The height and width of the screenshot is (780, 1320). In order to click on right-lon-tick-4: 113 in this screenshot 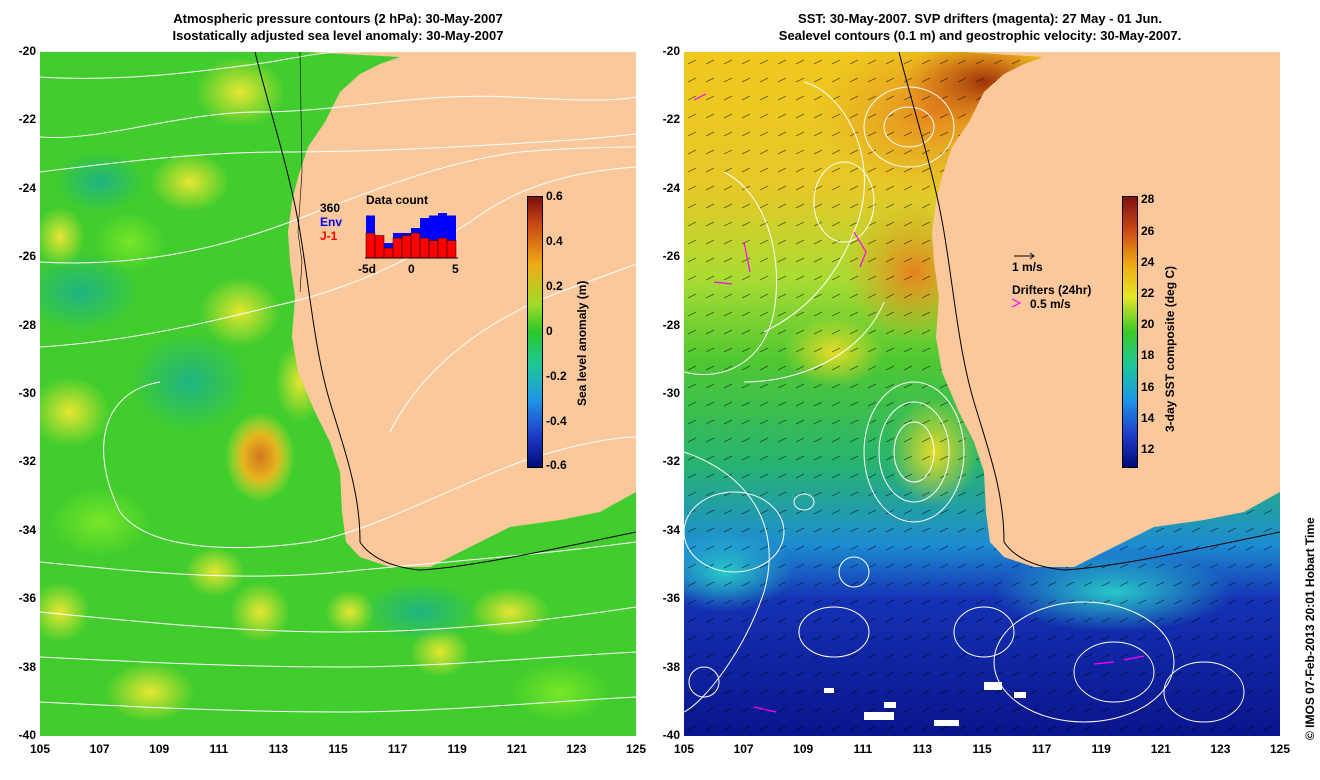, I will do `click(922, 749)`.